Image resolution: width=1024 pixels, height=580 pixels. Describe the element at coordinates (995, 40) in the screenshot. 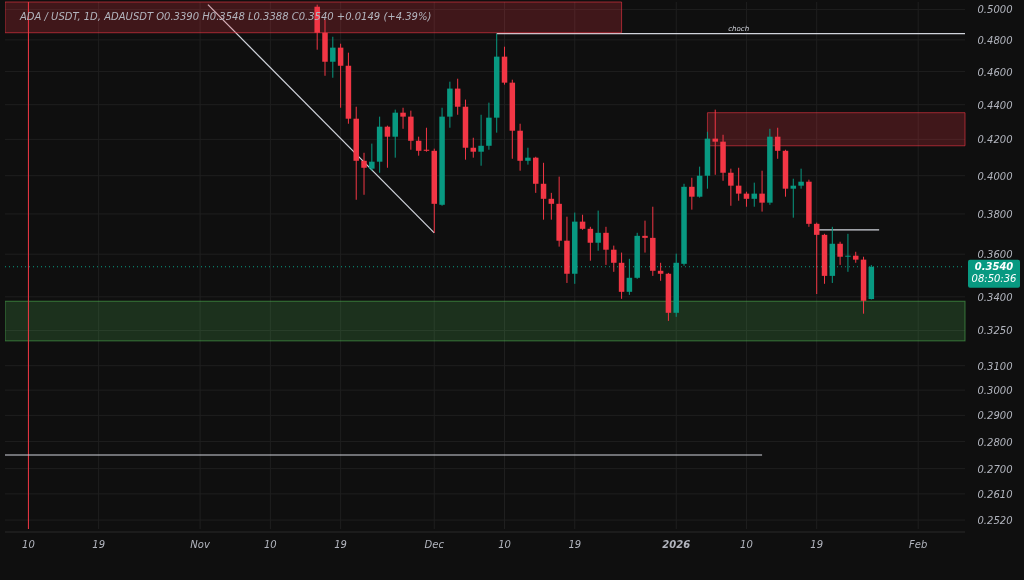

I see `y-tick-label: 0.4800` at that location.